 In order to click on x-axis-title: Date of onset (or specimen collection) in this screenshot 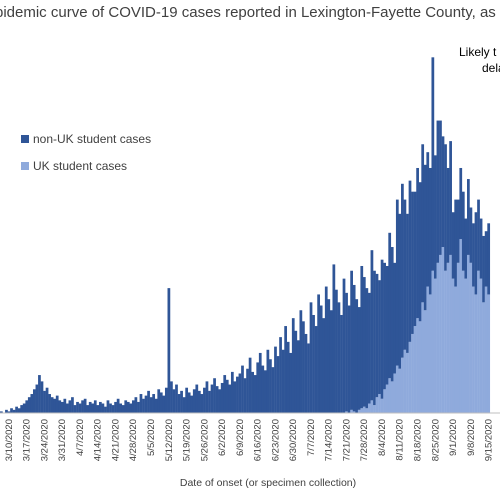, I will do `click(268, 483)`.